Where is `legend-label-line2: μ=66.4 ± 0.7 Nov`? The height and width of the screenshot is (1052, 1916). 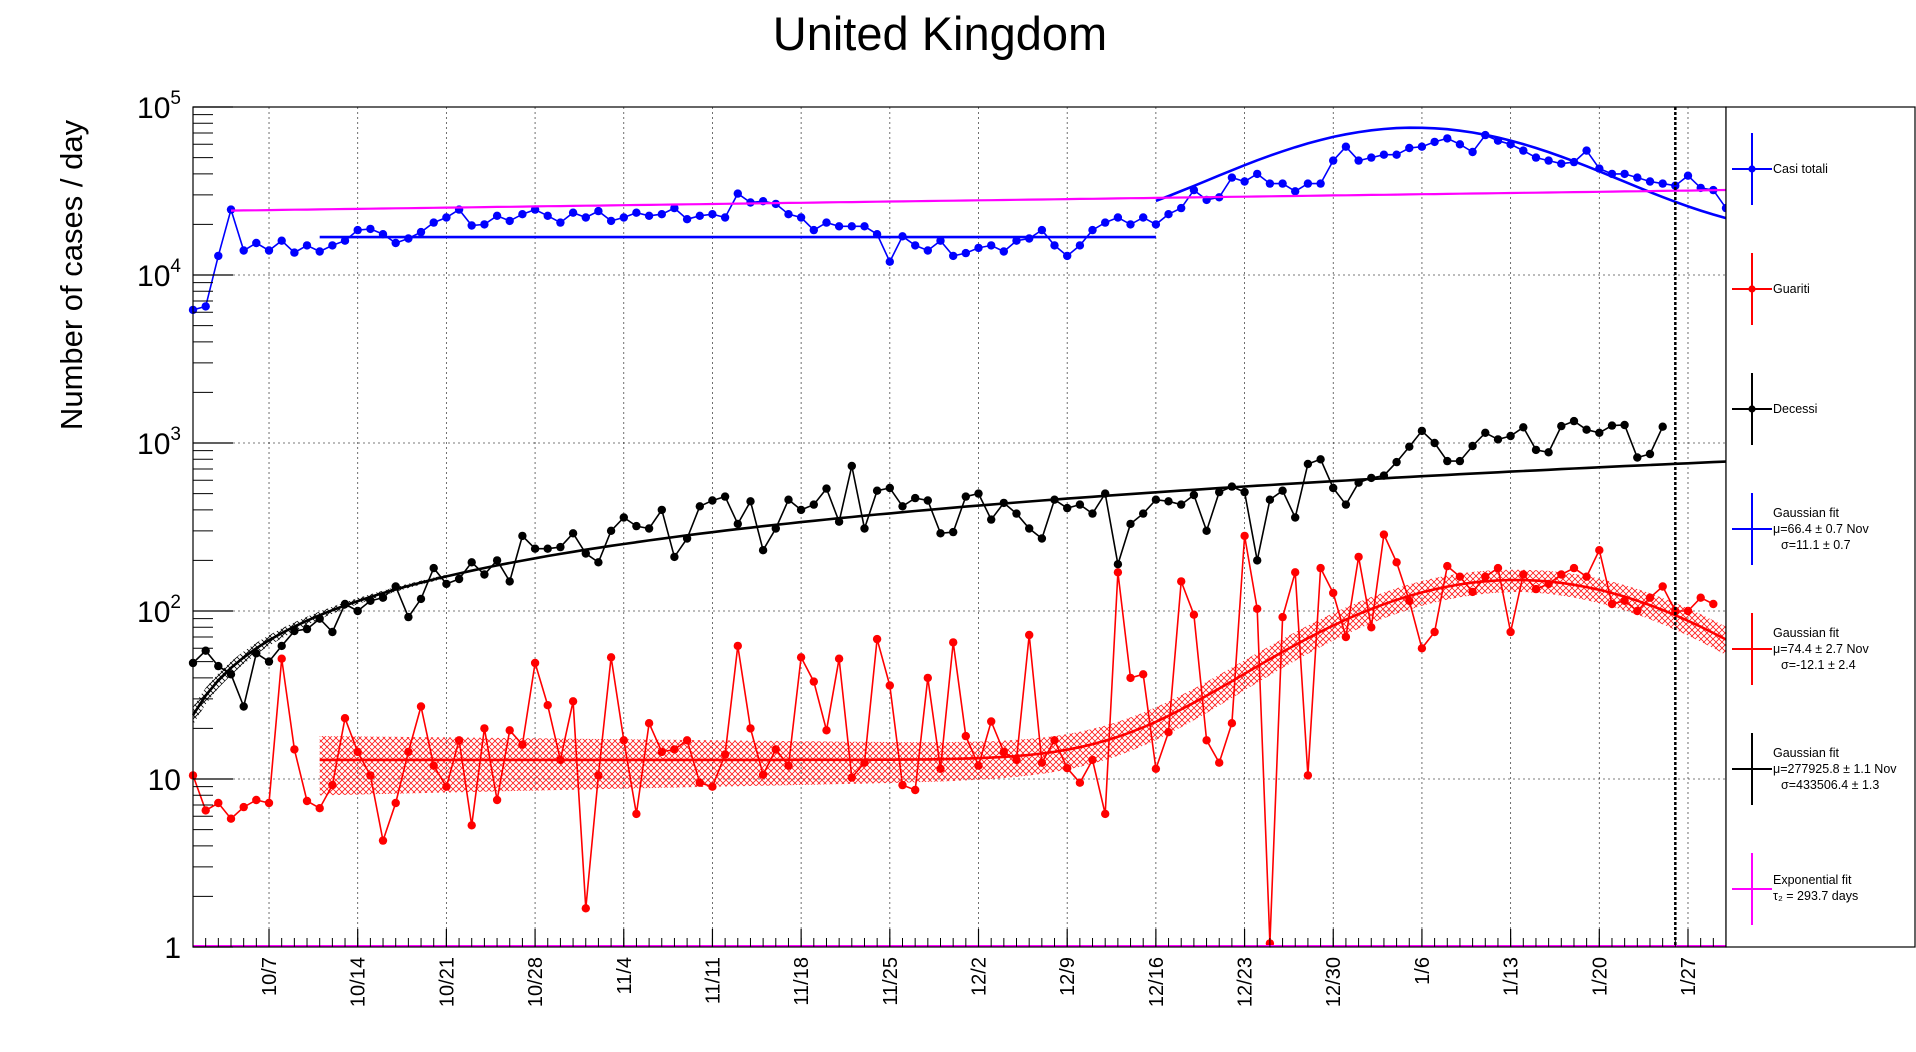 legend-label-line2: μ=66.4 ± 0.7 Nov is located at coordinates (1821, 529).